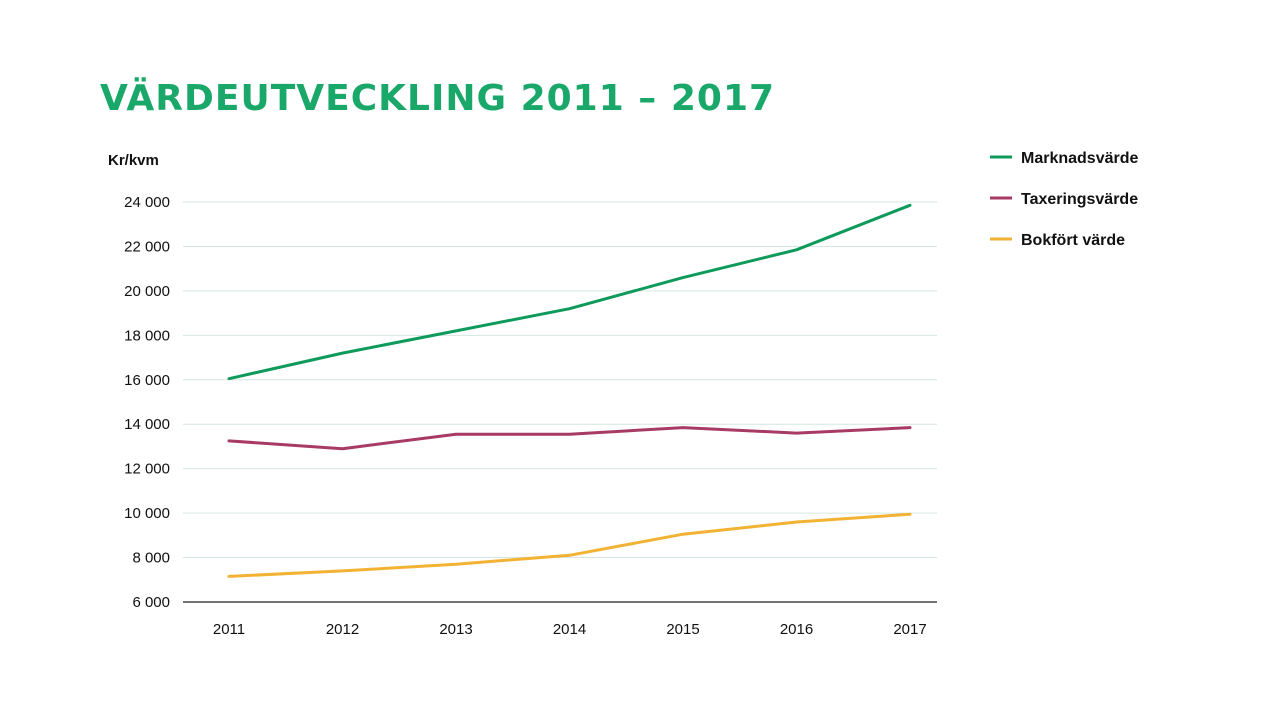  Describe the element at coordinates (133, 160) in the screenshot. I see `y-axis-label: Kr/kvm` at that location.